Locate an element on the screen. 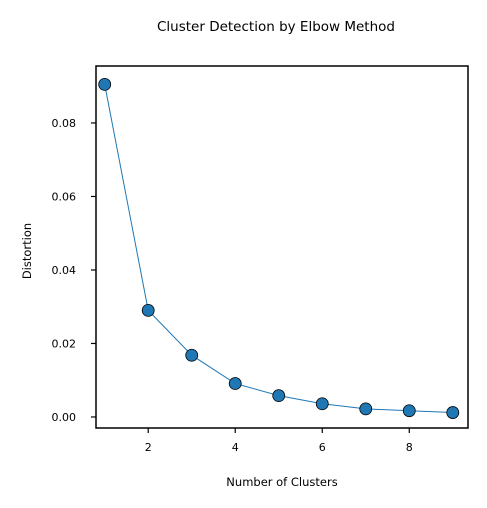 The image size is (487, 508). x-tick-label: 6 is located at coordinates (322, 447).